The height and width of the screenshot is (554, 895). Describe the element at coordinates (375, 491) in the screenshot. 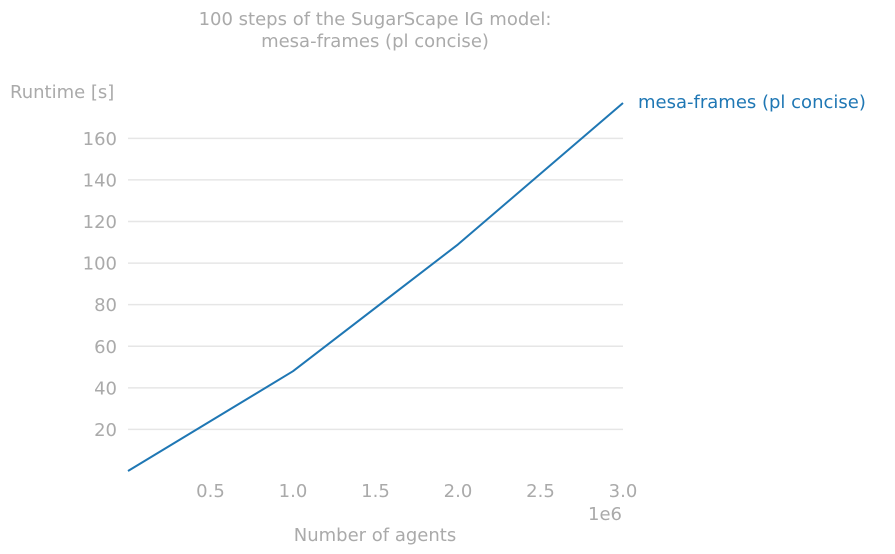

I see `x-tick-label: 1.5` at that location.